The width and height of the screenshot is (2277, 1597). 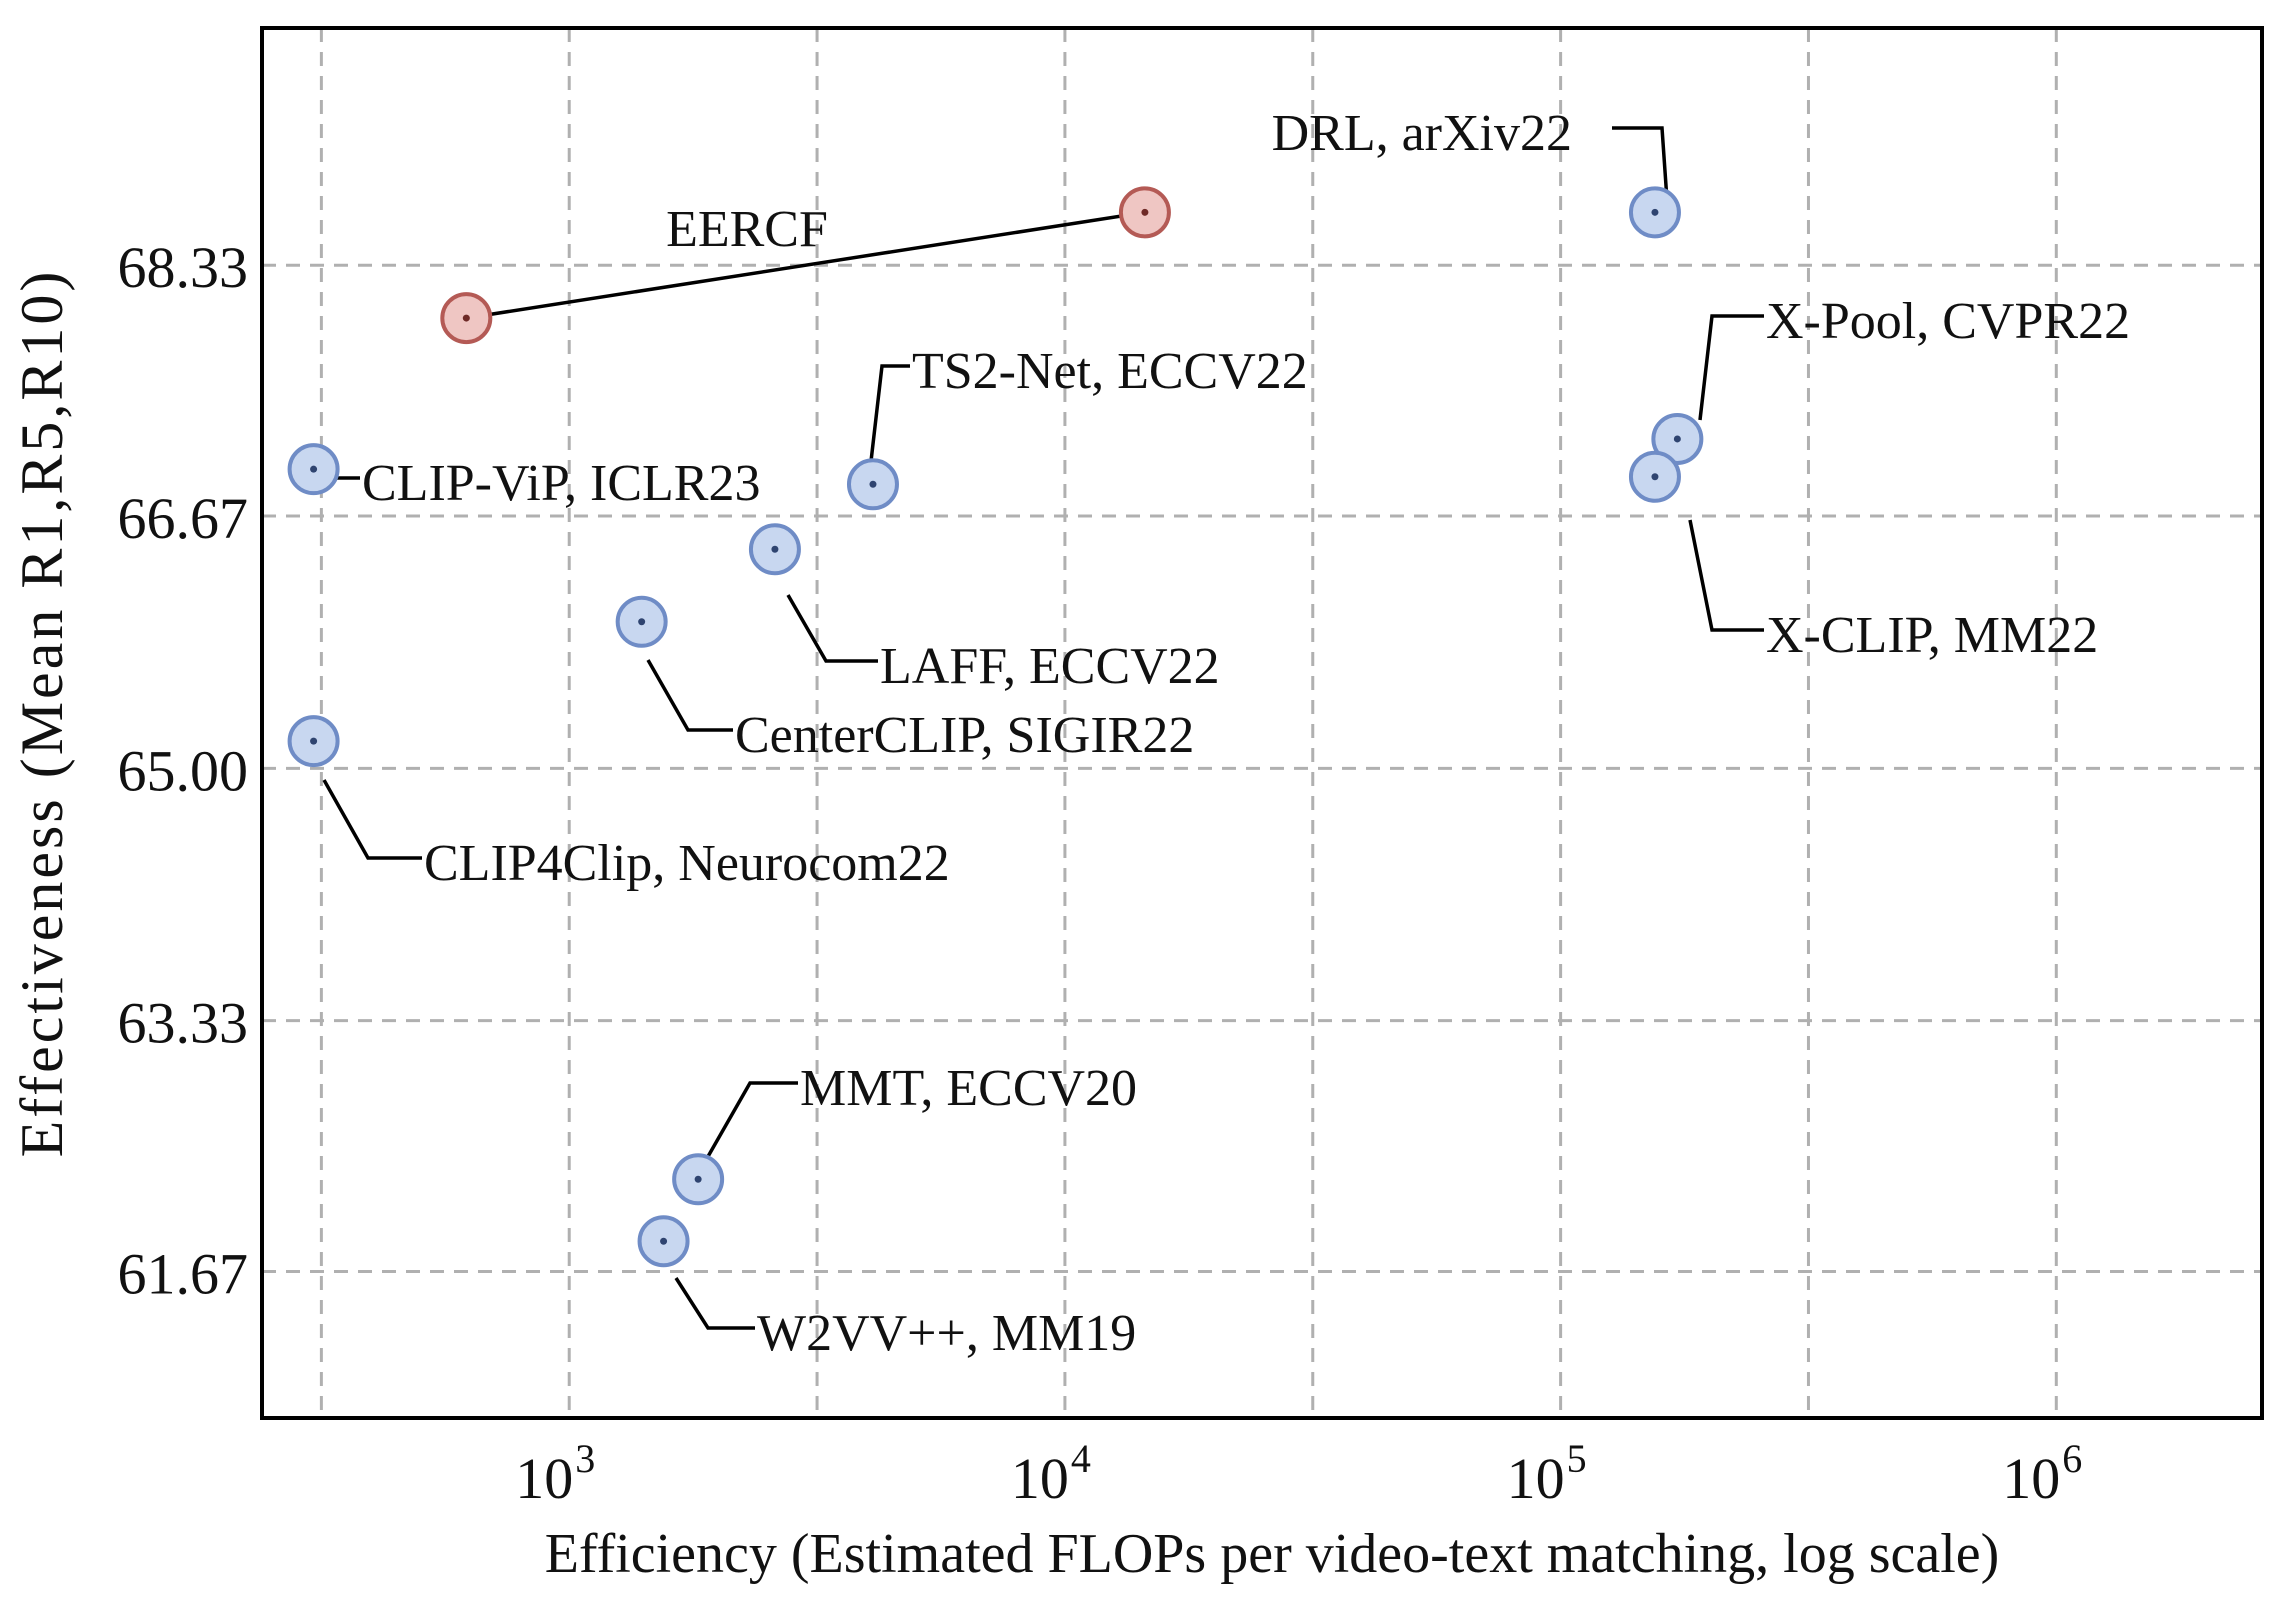 I want to click on point-label: LAFF, ECCV22, so click(x=1050, y=666).